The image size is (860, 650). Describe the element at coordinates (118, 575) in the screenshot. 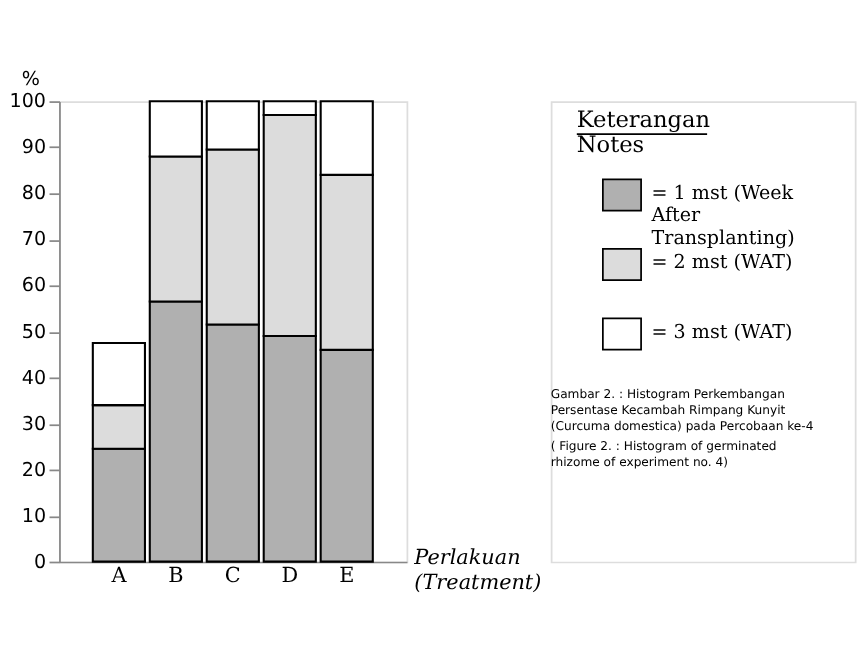

I see `x-tick-label: A` at that location.